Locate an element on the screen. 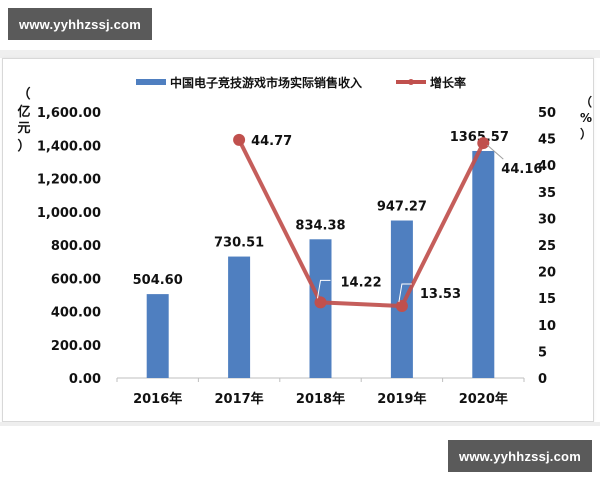 The image size is (600, 480). right-unit-char: （ is located at coordinates (586, 101).